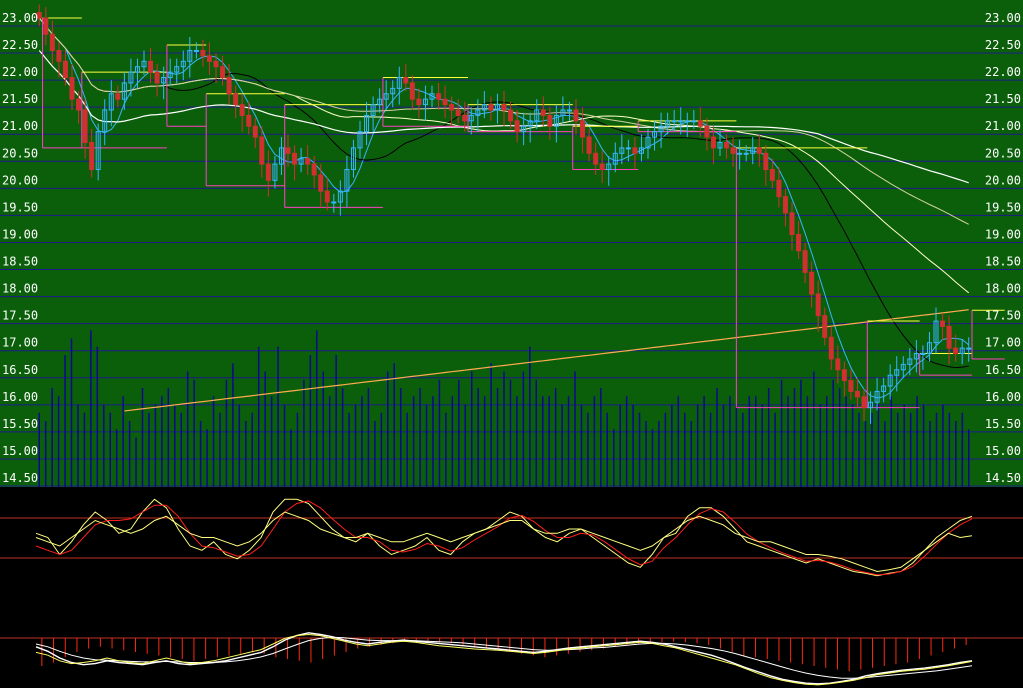  I want to click on y-tick-label-right: 16.00, so click(1003, 397).